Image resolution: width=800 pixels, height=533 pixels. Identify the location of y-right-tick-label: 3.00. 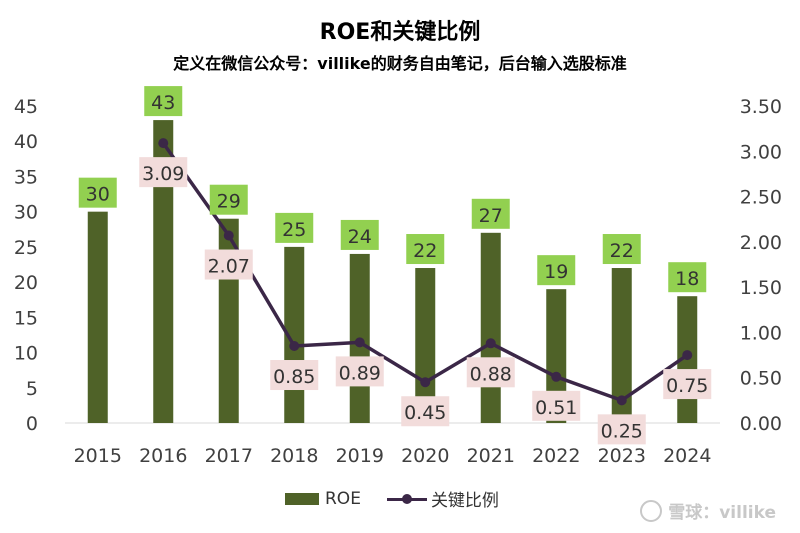
(761, 152).